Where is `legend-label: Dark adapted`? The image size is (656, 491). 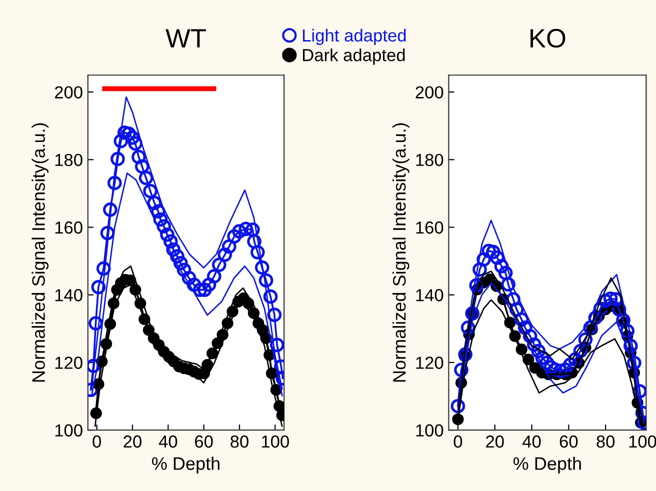 legend-label: Dark adapted is located at coordinates (353, 56).